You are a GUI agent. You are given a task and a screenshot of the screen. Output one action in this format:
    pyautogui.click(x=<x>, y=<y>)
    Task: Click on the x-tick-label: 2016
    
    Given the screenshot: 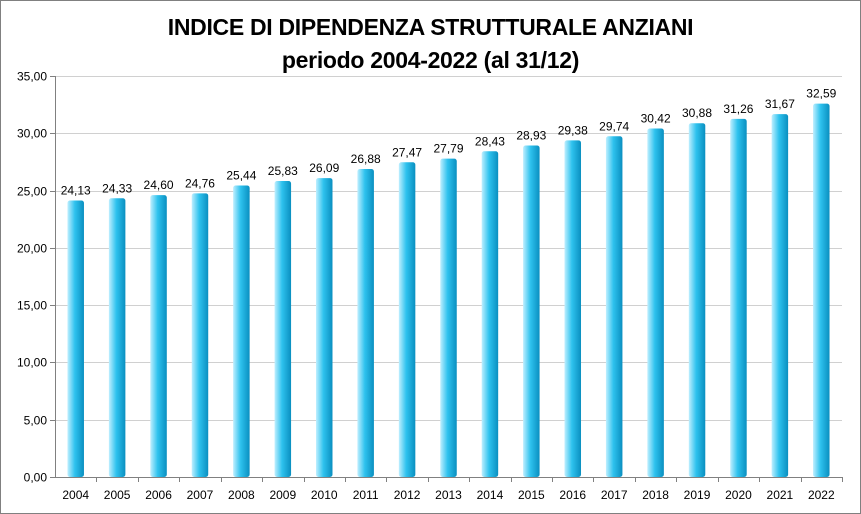 What is the action you would take?
    pyautogui.click(x=572, y=495)
    